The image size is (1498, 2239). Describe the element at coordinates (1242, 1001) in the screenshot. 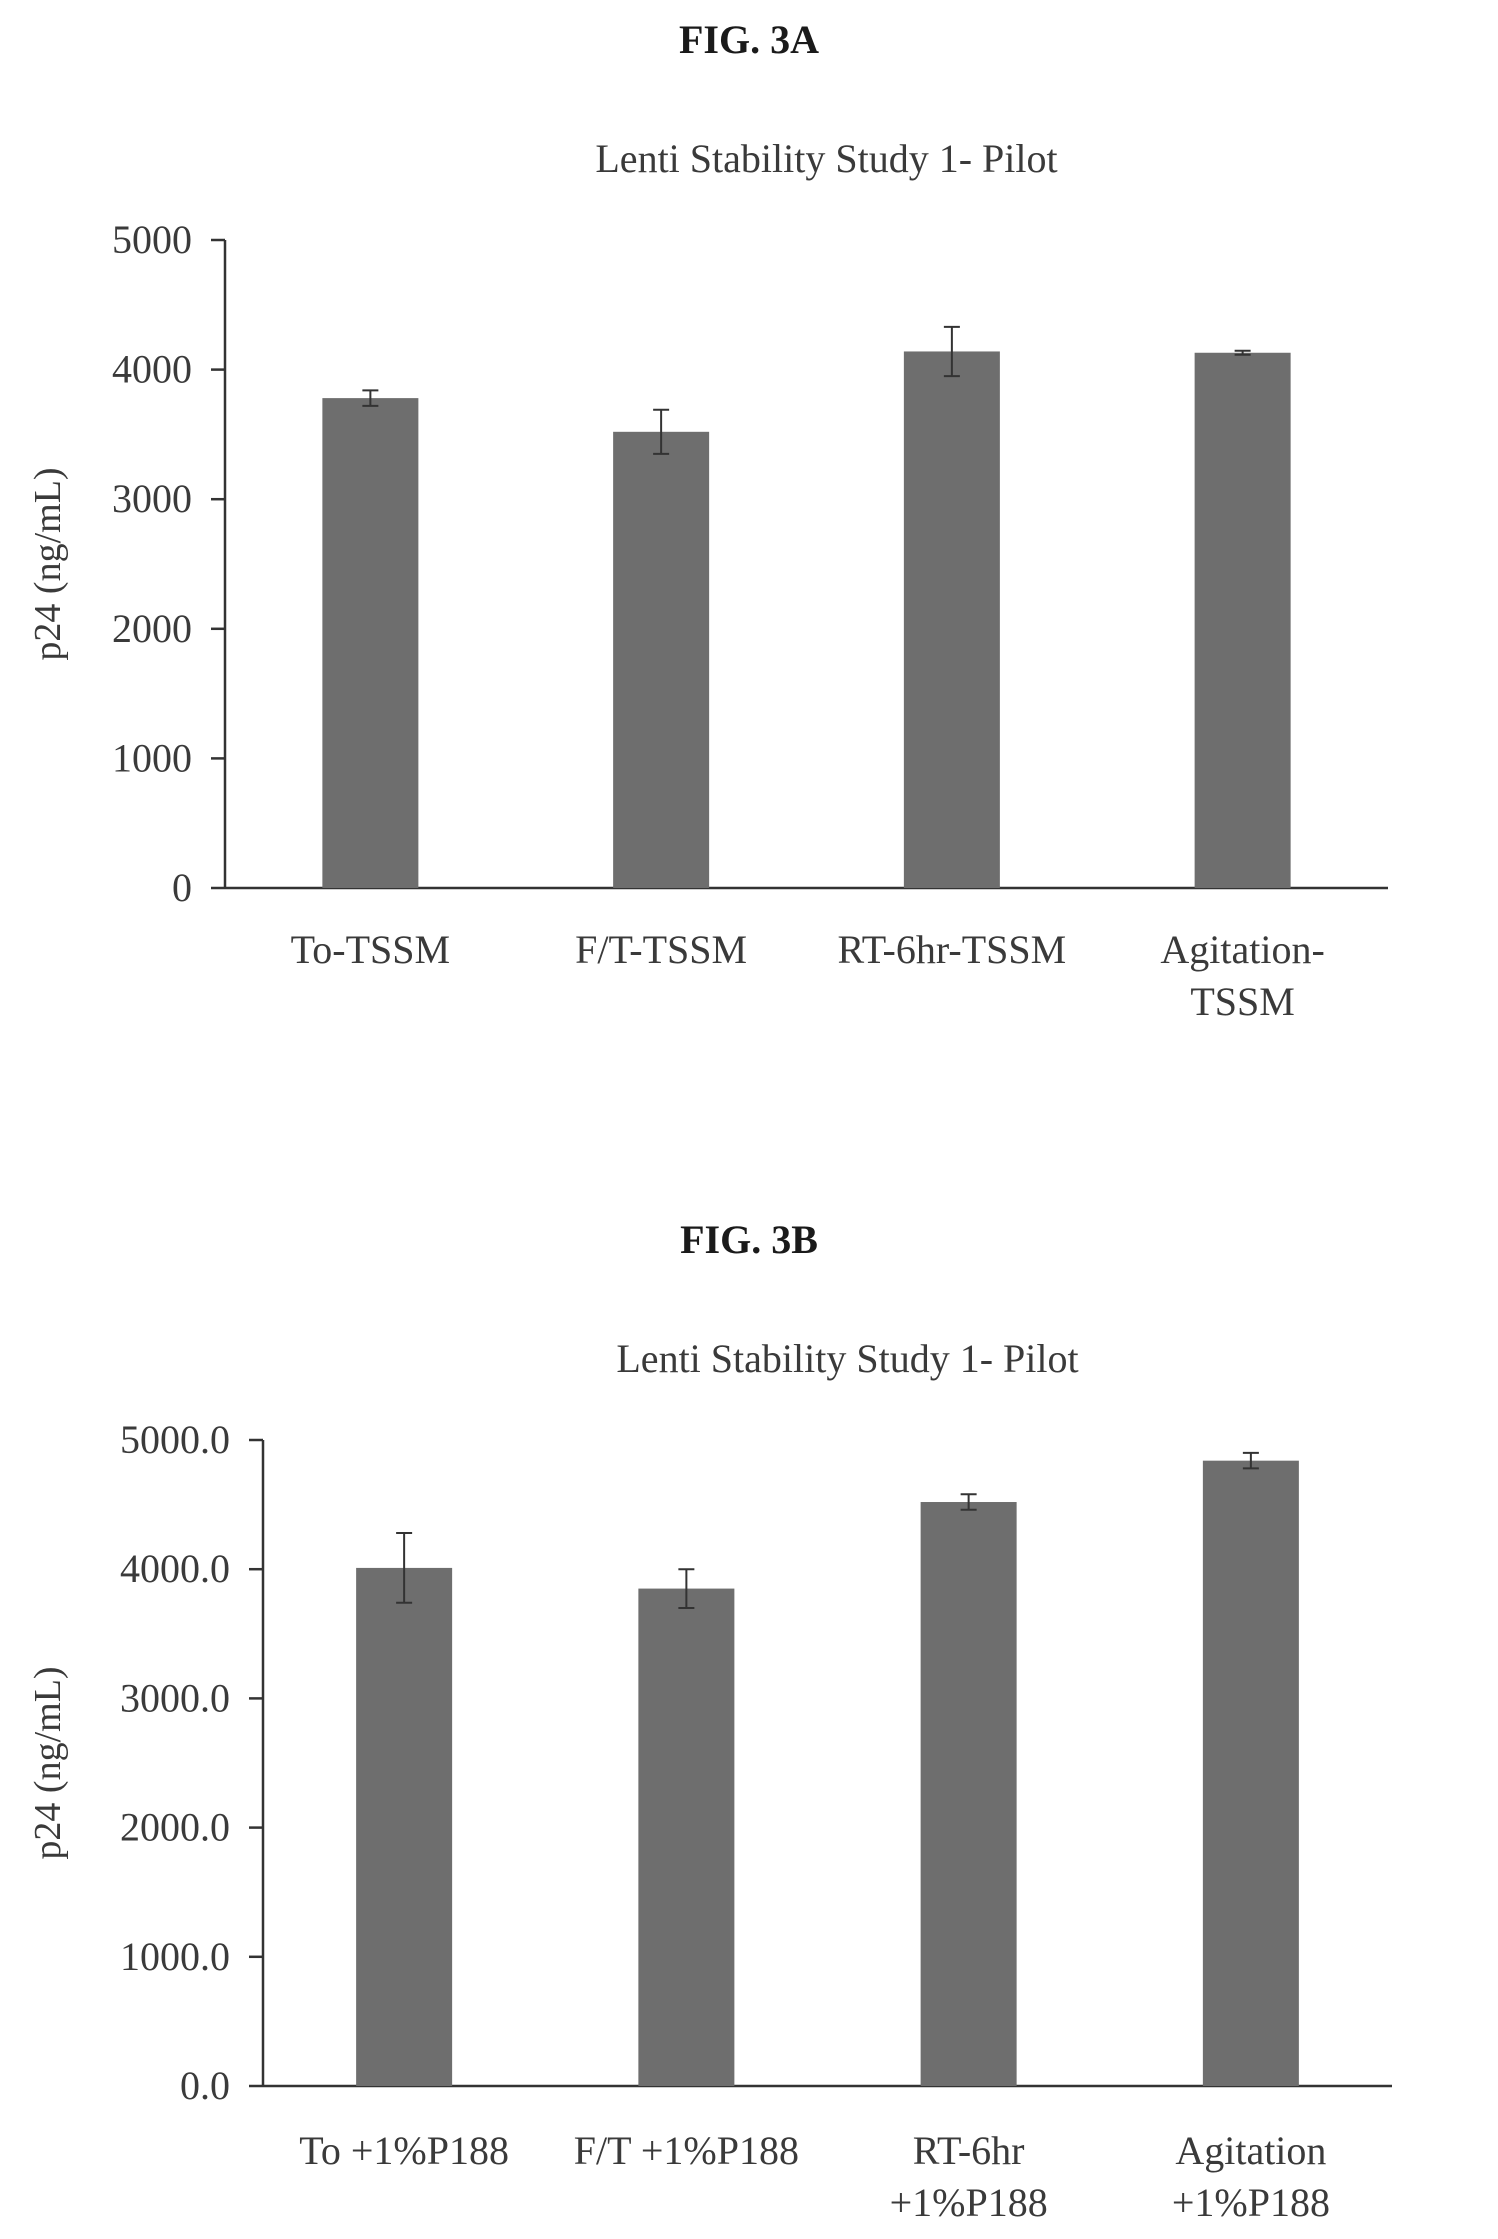

I see `x-tick-label: TSSM` at that location.